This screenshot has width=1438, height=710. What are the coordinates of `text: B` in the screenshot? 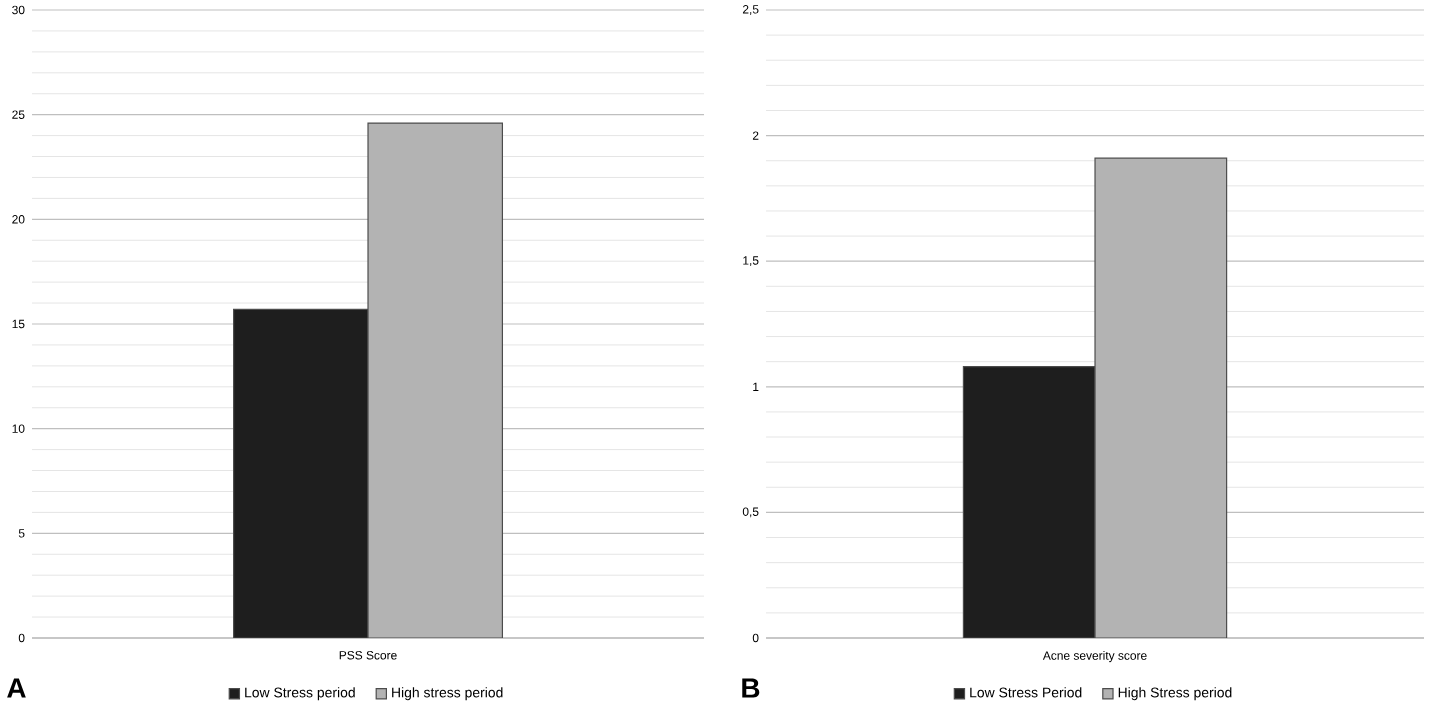 It's located at (751, 688).